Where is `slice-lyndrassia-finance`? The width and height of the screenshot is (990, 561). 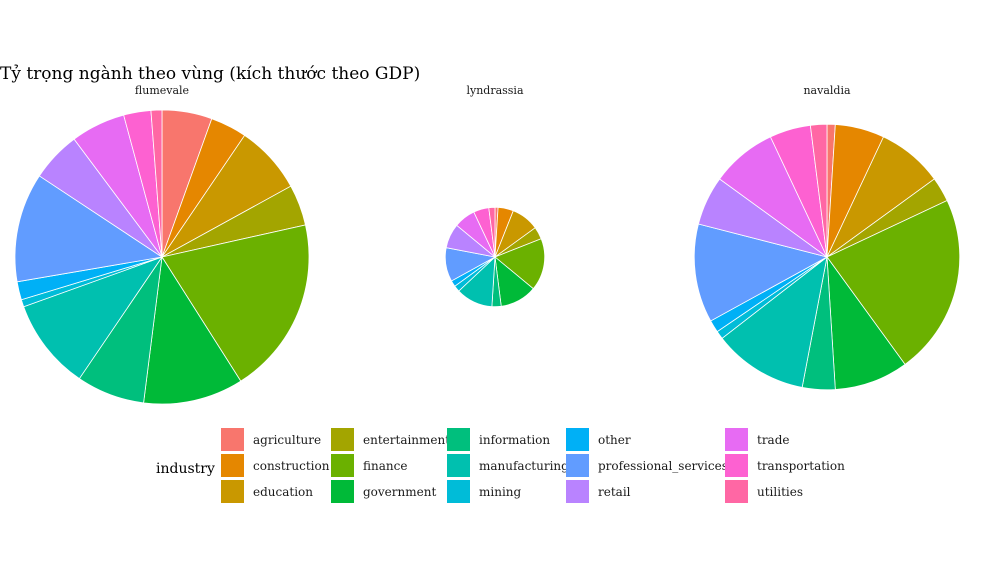 slice-lyndrassia-finance is located at coordinates (520, 264).